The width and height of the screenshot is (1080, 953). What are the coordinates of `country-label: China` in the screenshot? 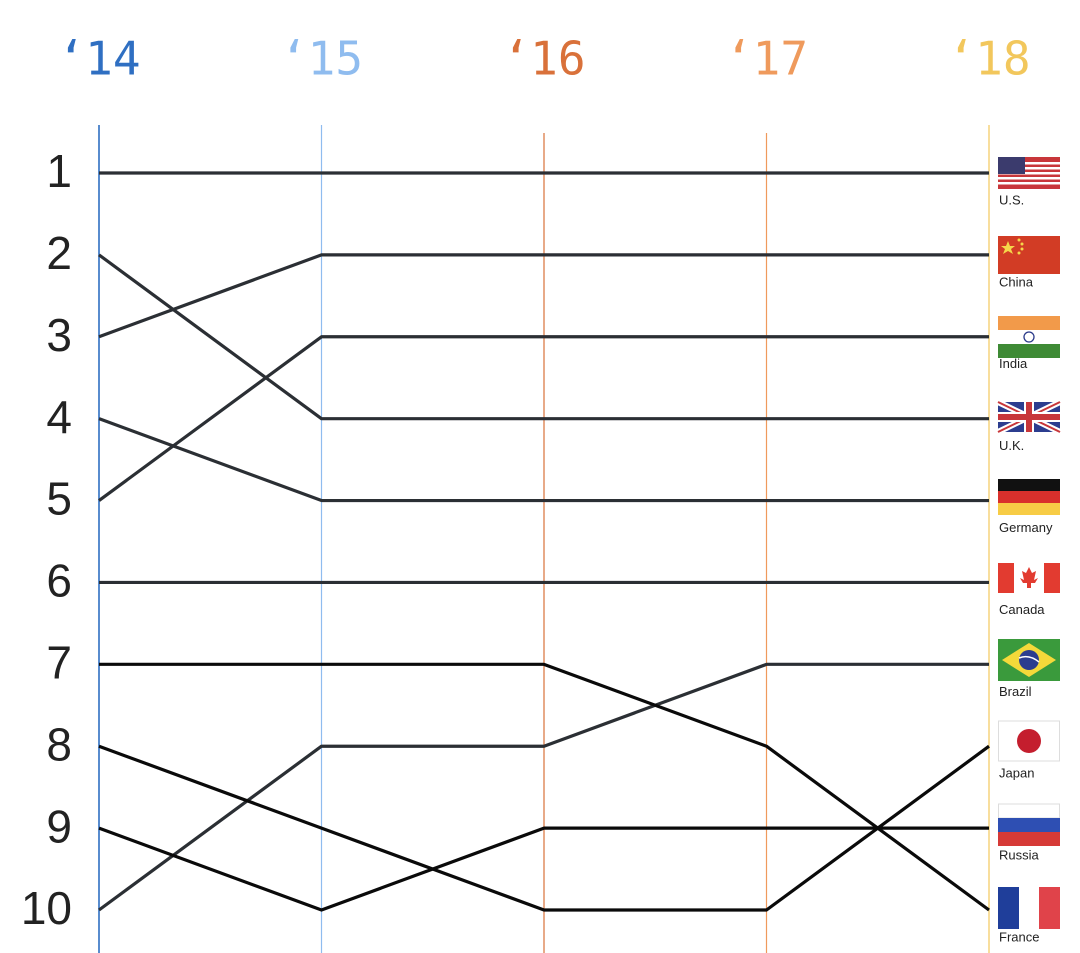 It's located at (1016, 281).